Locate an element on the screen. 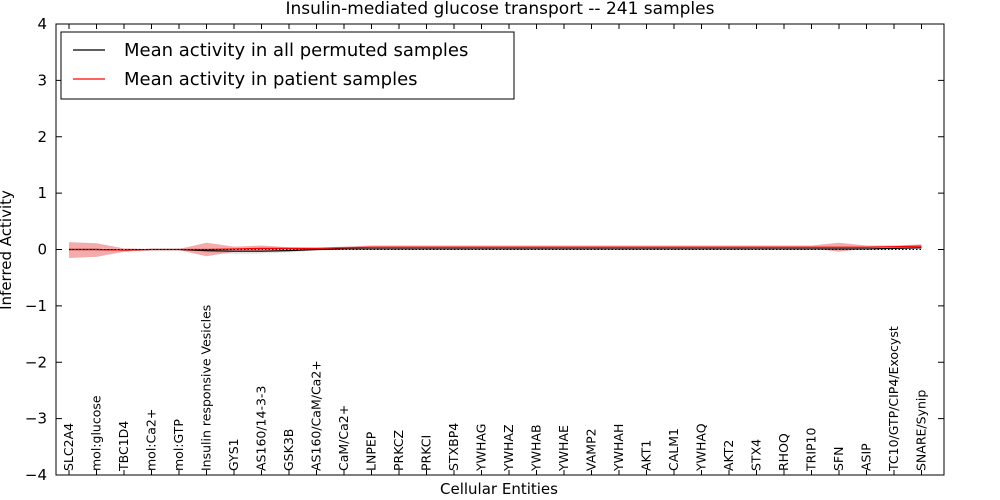 This screenshot has width=1000, height=500. legend-label-patient: Mean activity in patient samples is located at coordinates (271, 79).